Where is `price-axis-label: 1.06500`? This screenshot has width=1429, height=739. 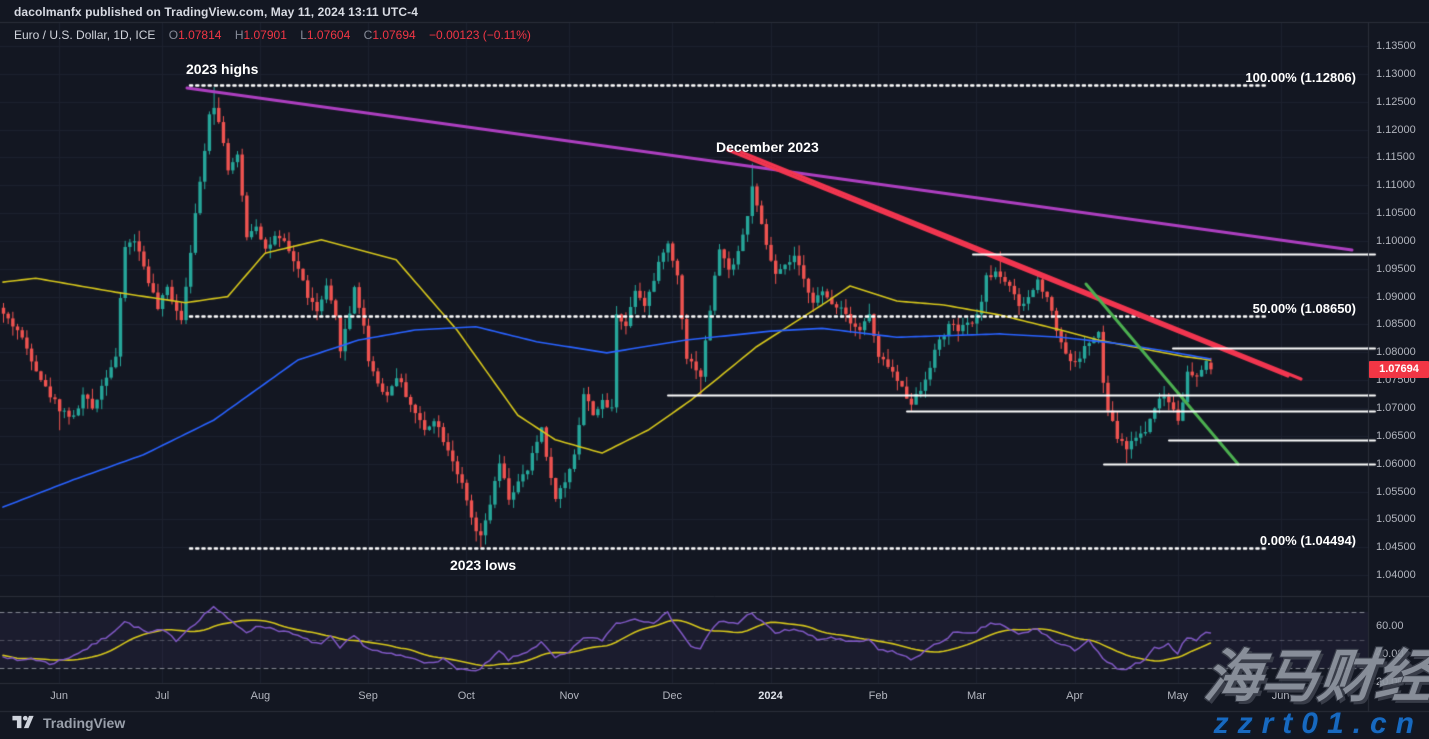 price-axis-label: 1.06500 is located at coordinates (1396, 435).